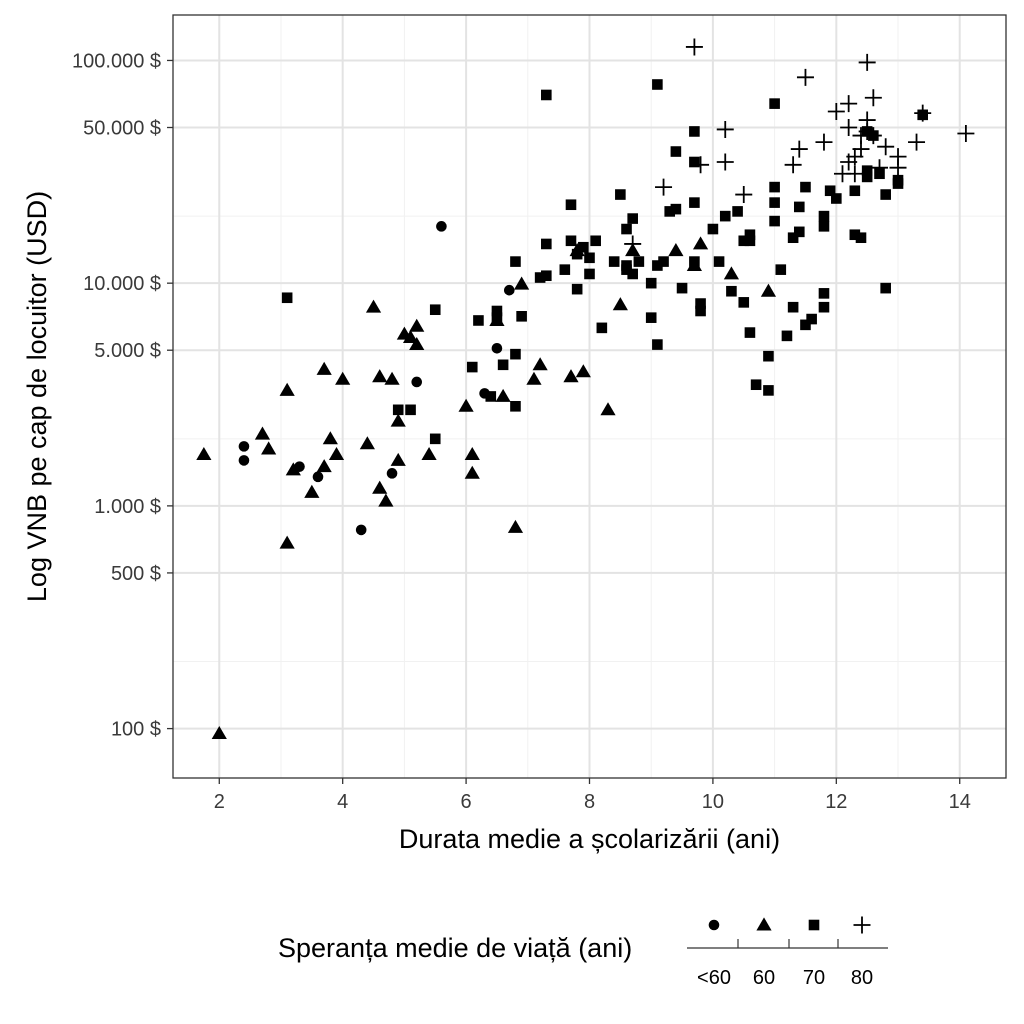 This screenshot has width=1024, height=1024. I want to click on legend-key-square, so click(814, 925).